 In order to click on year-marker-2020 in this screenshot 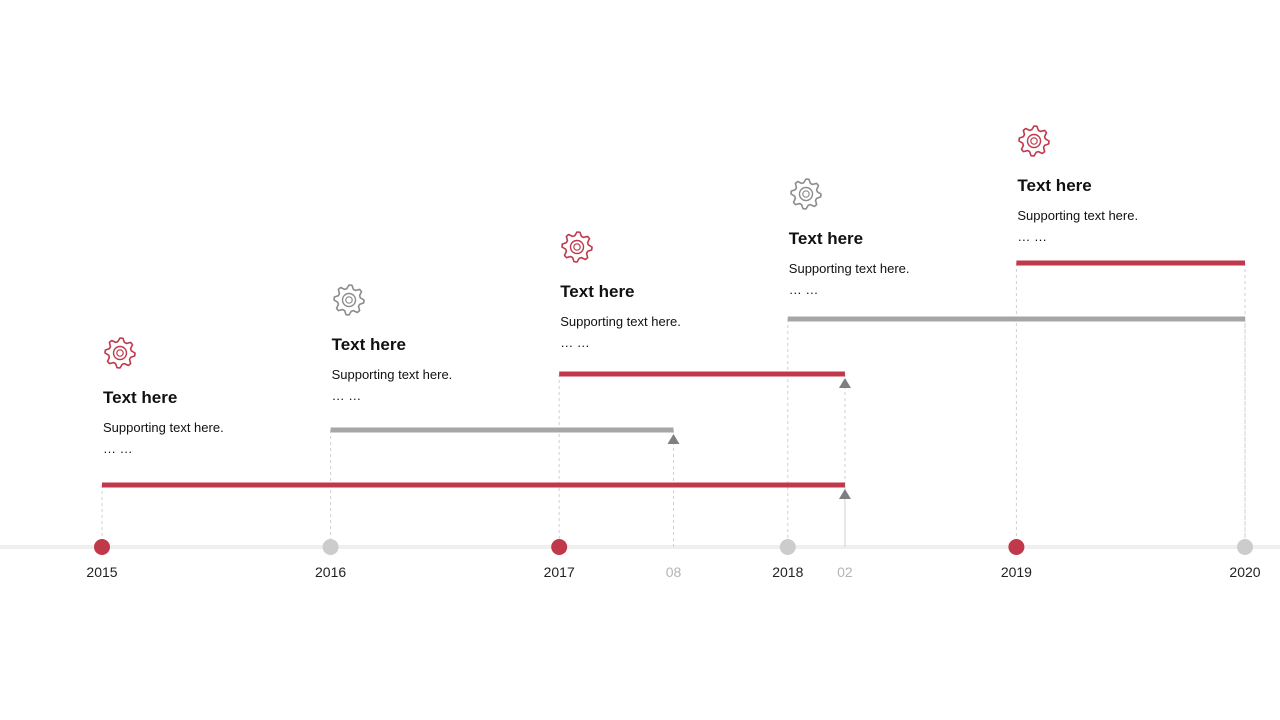, I will do `click(1245, 547)`.